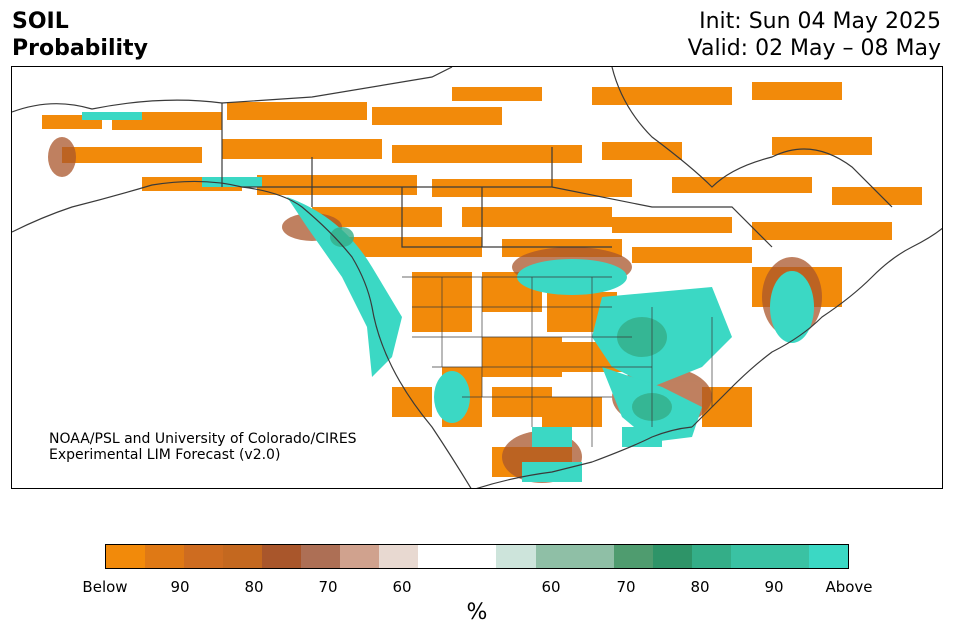  I want to click on state-borders, so click(557, 361).